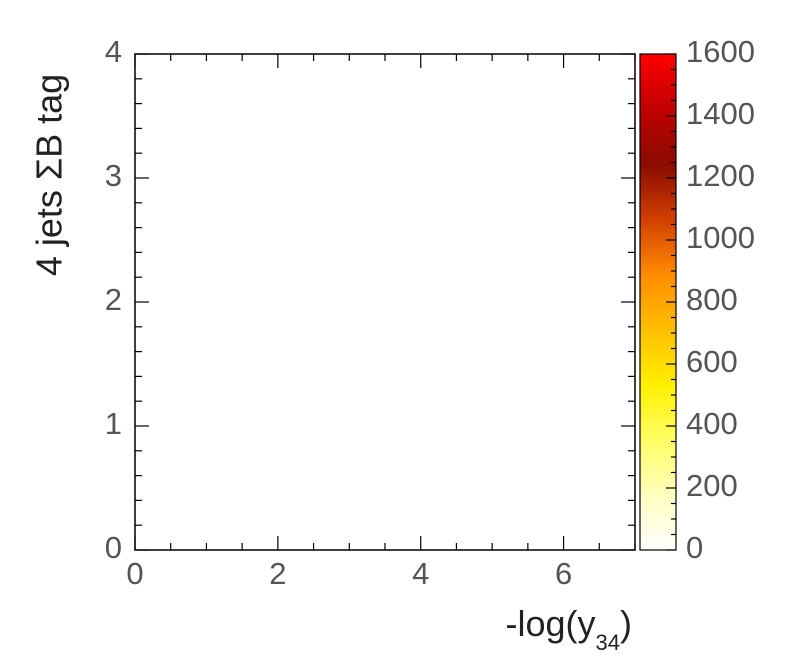  I want to click on colorbar, so click(658, 302).